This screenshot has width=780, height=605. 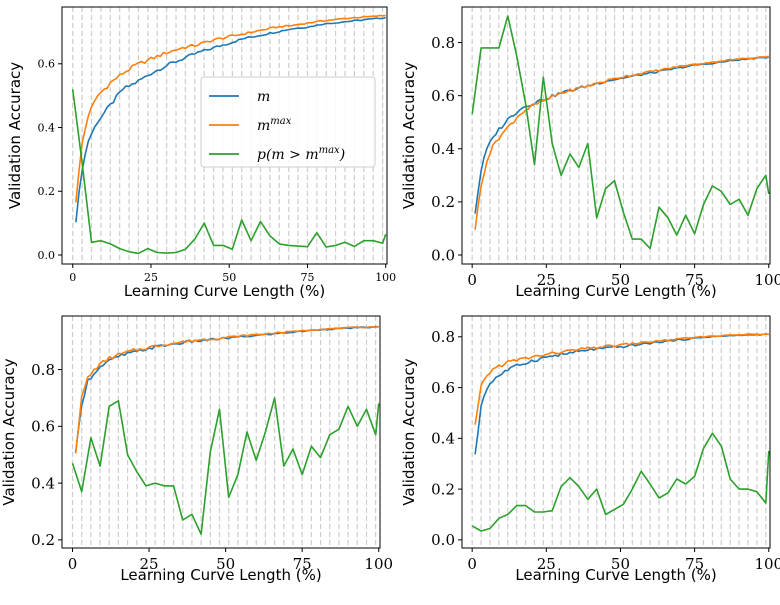 What do you see at coordinates (342, 155) in the screenshot?
I see `legend-text-part: )` at bounding box center [342, 155].